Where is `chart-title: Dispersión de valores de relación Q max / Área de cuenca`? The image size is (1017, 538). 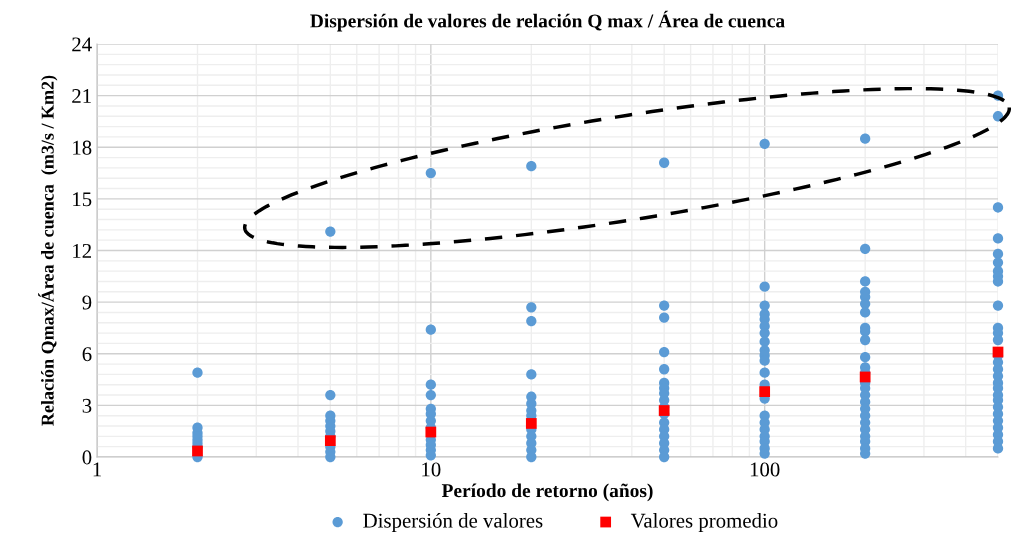 chart-title: Dispersión de valores de relación Q max / Área de cuenca is located at coordinates (547, 21).